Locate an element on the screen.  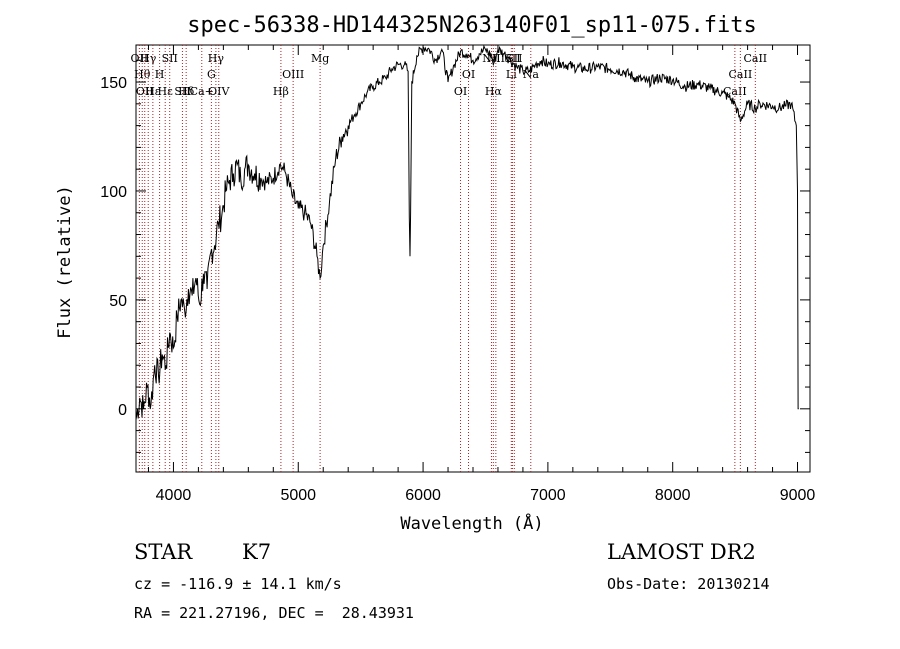
x-tick-label: 5000 is located at coordinates (298, 495).